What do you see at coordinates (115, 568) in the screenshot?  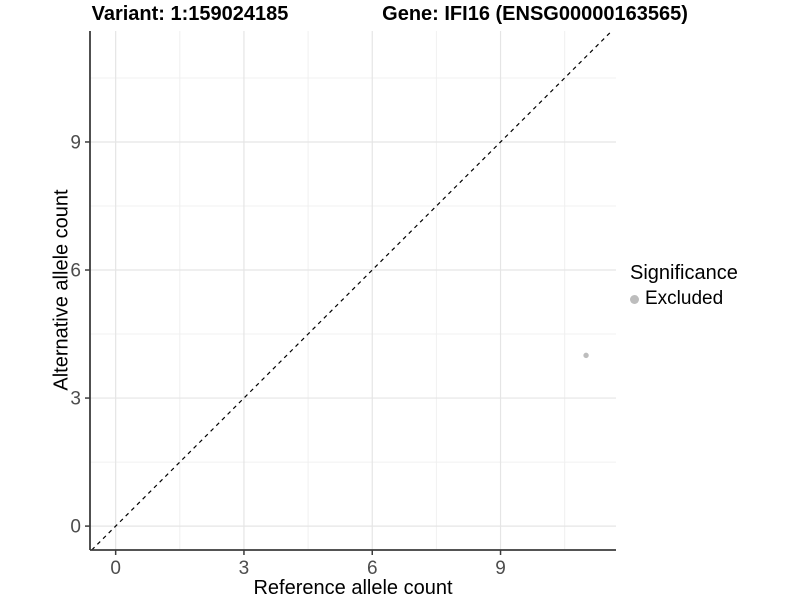 I see `x-tick-label: 0` at bounding box center [115, 568].